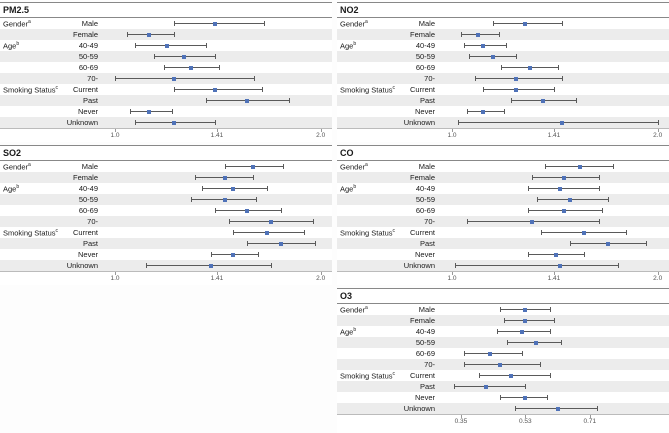 The height and width of the screenshot is (433, 669). Describe the element at coordinates (115, 135) in the screenshot. I see `axis-tick-label: 1.0` at that location.